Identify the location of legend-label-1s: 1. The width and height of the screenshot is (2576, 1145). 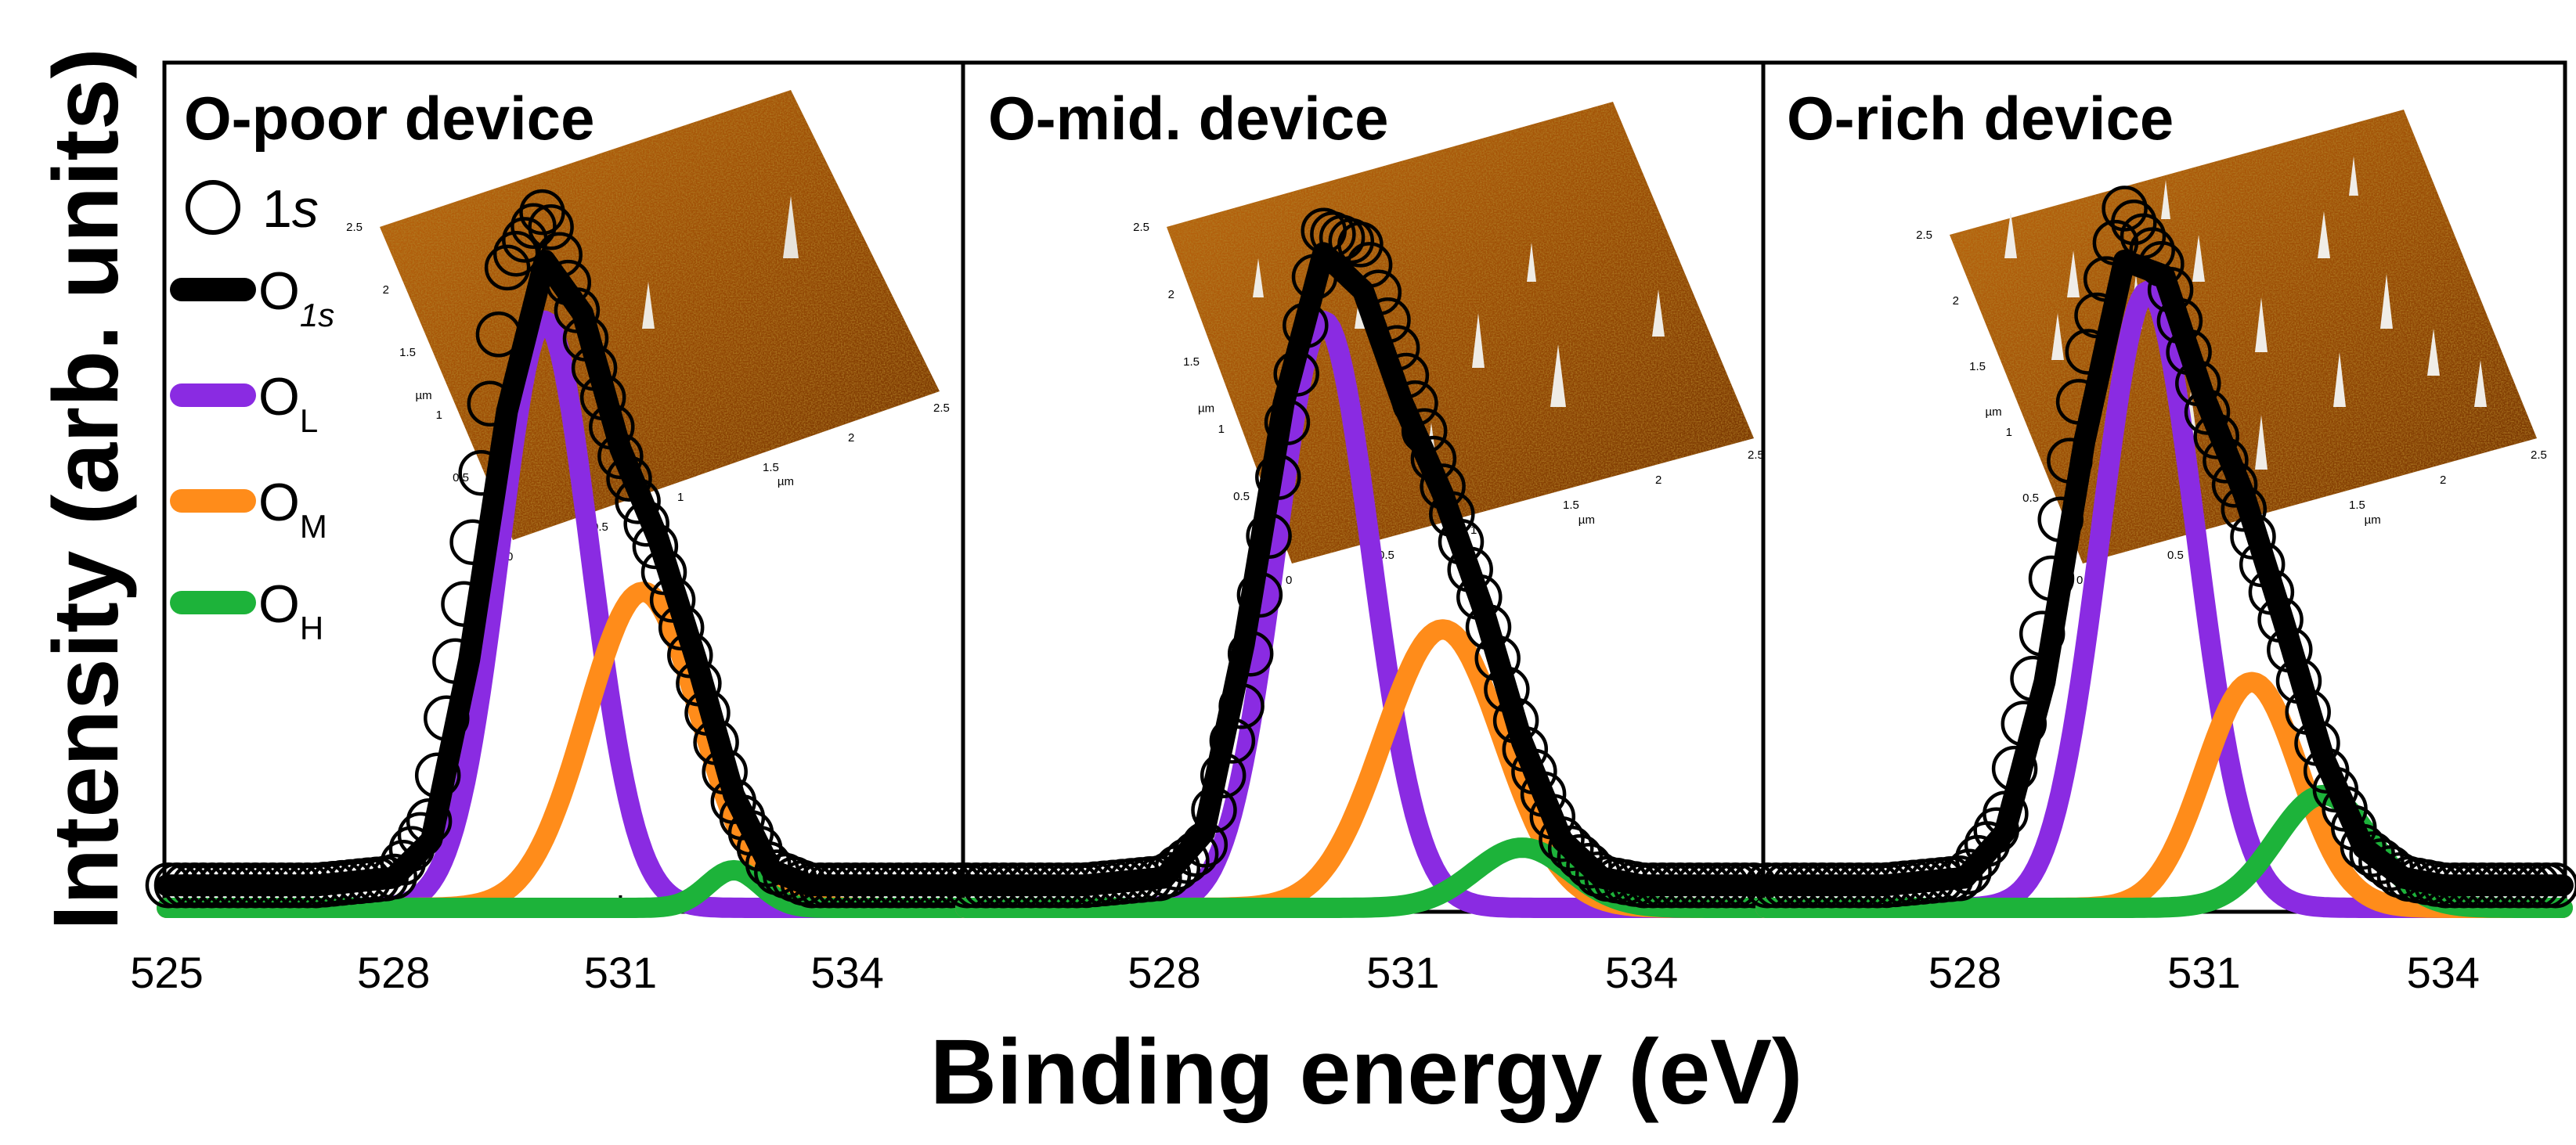
(277, 209).